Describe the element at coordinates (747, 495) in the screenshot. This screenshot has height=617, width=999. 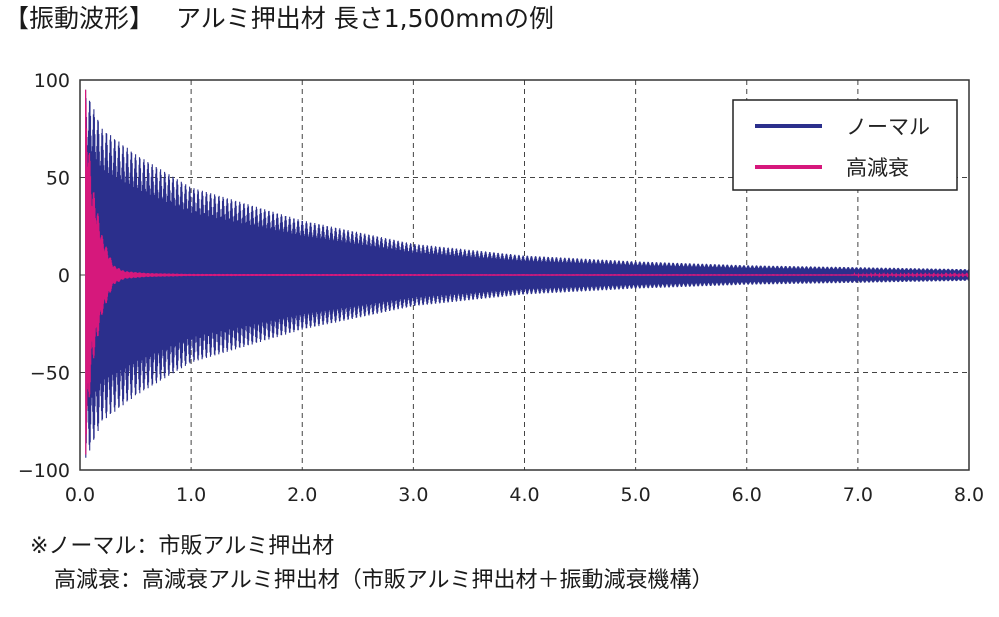
I see `x-tick-label: 6.0` at that location.